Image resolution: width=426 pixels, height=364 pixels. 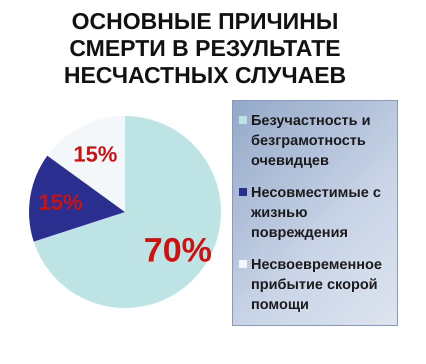 I want to click on data-label: 70%, so click(x=178, y=250).